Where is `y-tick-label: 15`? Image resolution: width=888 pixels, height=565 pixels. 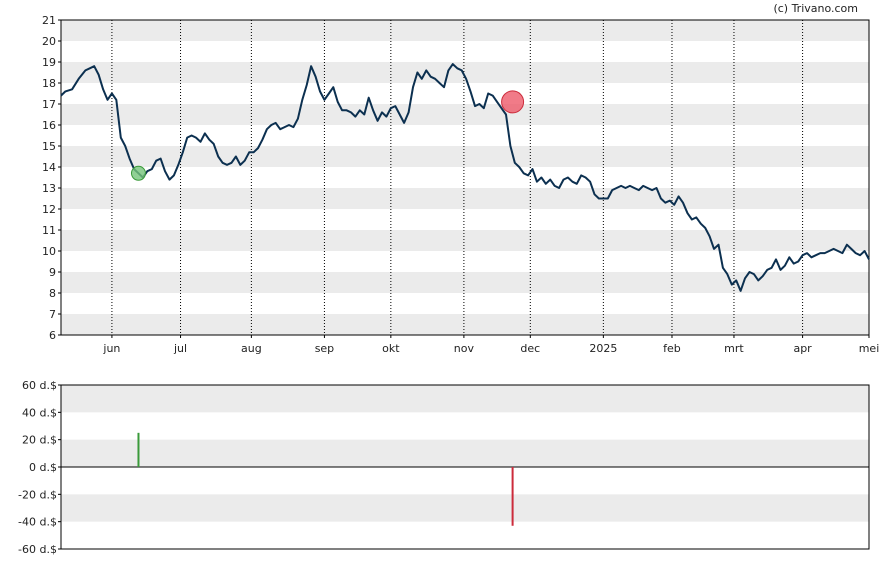 y-tick-label: 15 is located at coordinates (49, 146).